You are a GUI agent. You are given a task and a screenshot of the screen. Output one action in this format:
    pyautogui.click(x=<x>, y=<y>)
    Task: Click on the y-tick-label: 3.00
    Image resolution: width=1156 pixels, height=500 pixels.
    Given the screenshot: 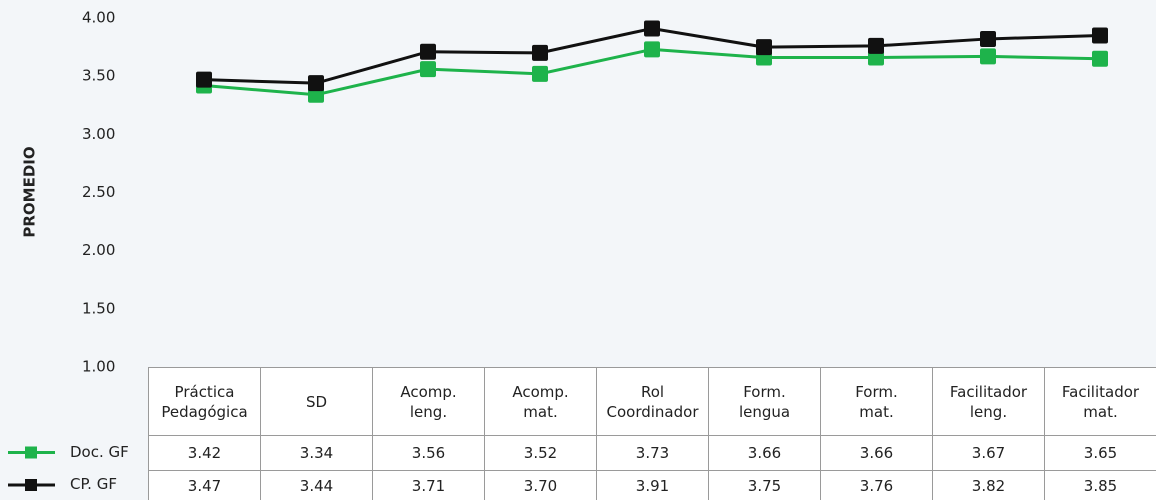 What is the action you would take?
    pyautogui.click(x=98, y=134)
    